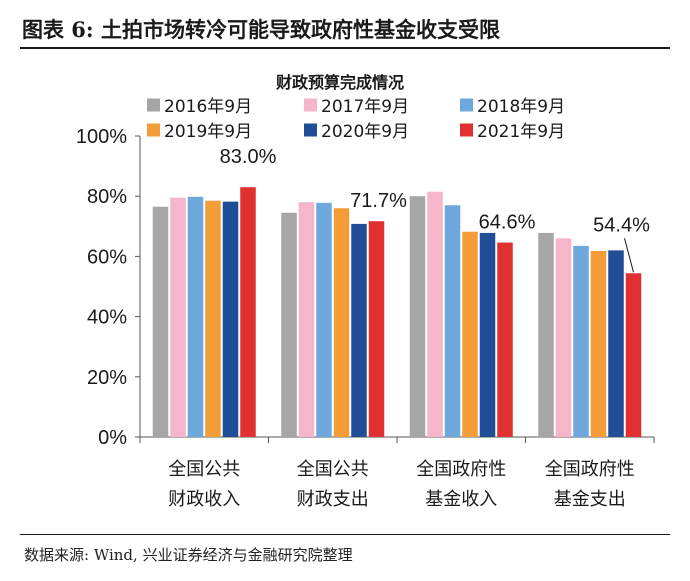 The height and width of the screenshot is (581, 690). What do you see at coordinates (629, 255) in the screenshot?
I see `data-label-leader` at bounding box center [629, 255].